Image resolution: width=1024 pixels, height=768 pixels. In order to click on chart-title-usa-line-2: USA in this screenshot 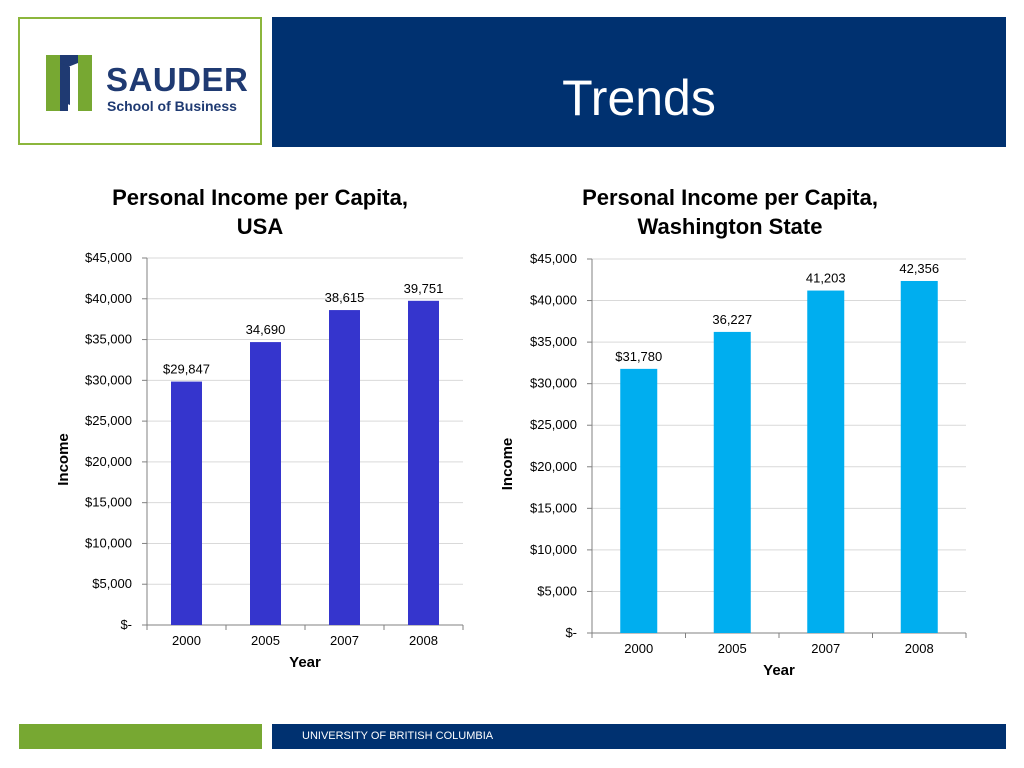, I will do `click(260, 226)`.